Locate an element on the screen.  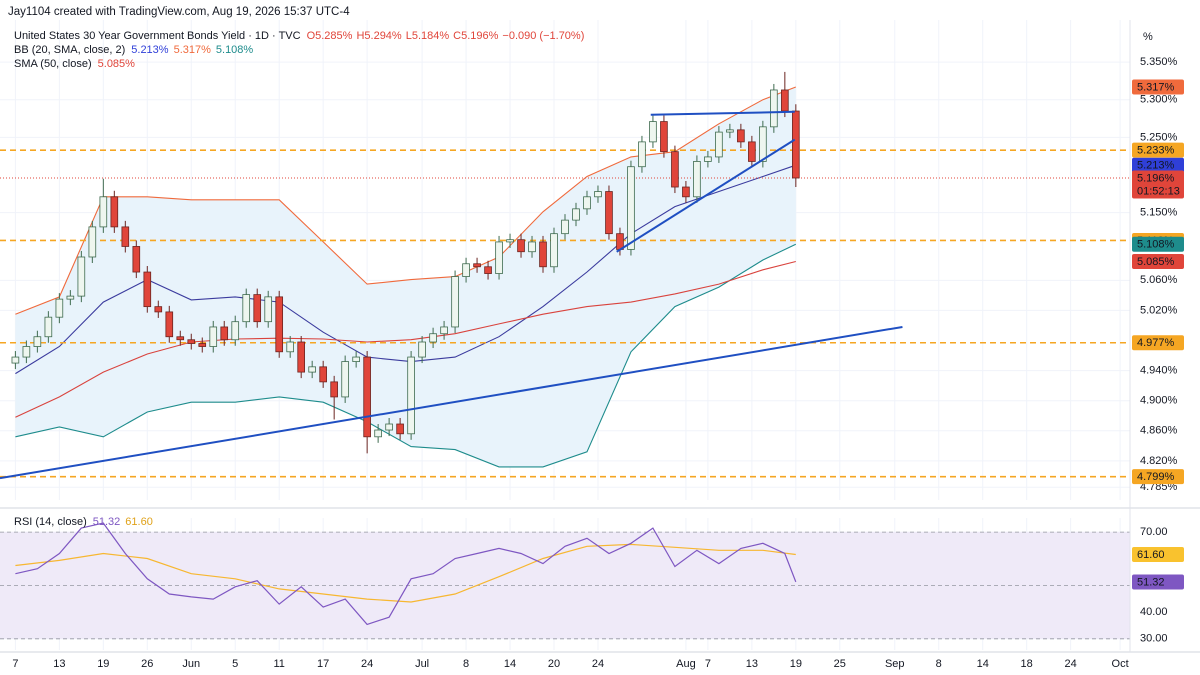
y-tick-label: 5.350% is located at coordinates (1159, 62).